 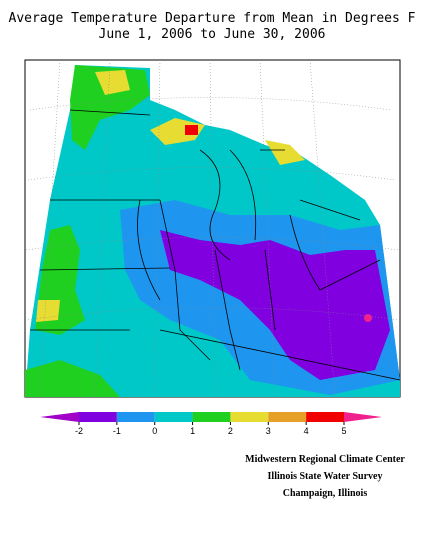 What do you see at coordinates (325, 476) in the screenshot?
I see `credit-line: Illinois State Water Survey` at bounding box center [325, 476].